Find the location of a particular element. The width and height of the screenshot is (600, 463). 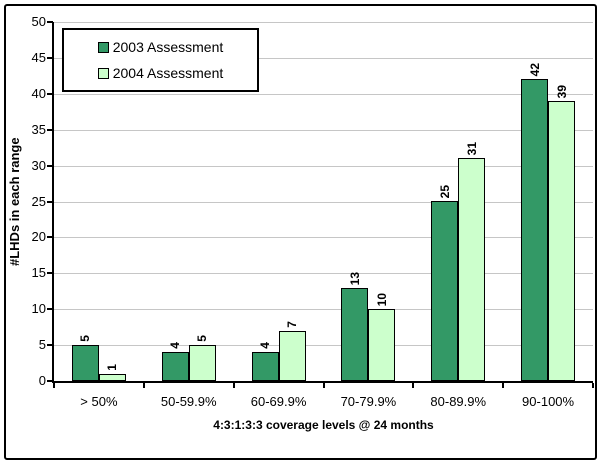

y-tick-label: 35 is located at coordinates (38, 129).